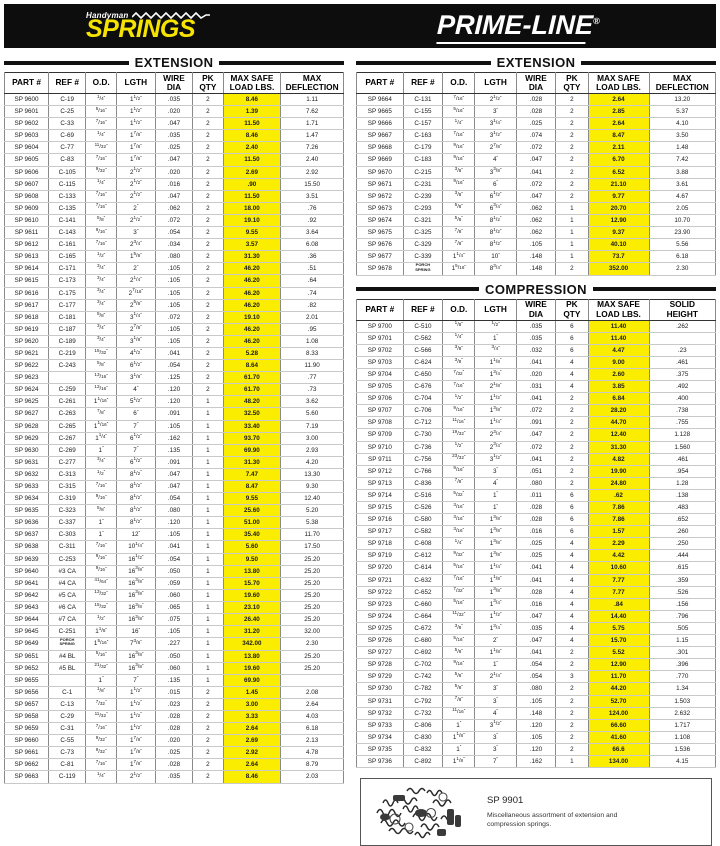  I want to click on cell-deflection: .138, so click(682, 495).